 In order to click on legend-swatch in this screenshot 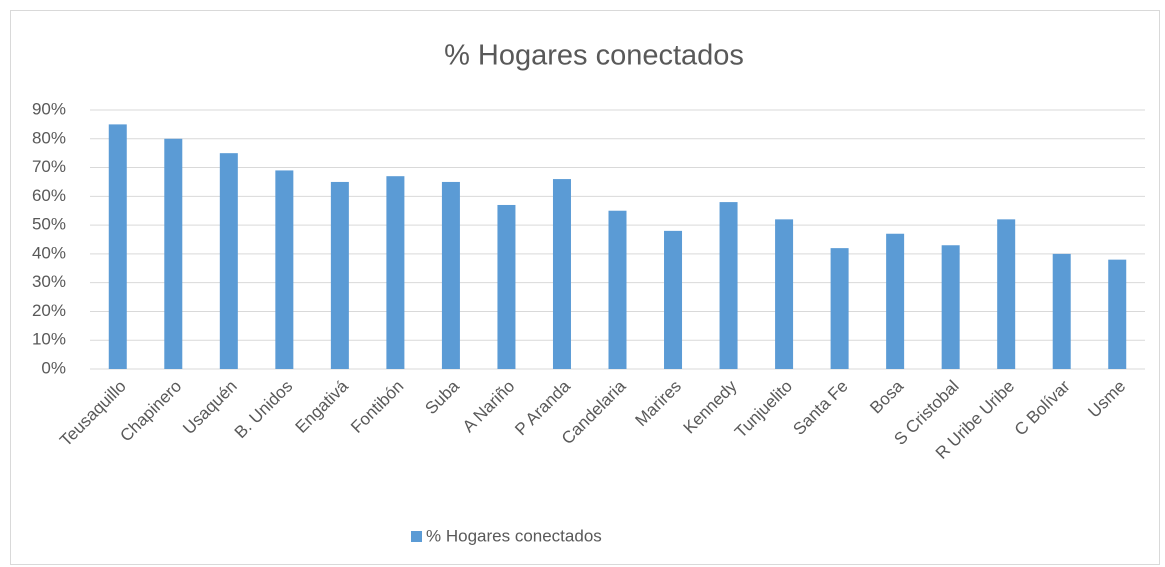, I will do `click(416, 536)`.